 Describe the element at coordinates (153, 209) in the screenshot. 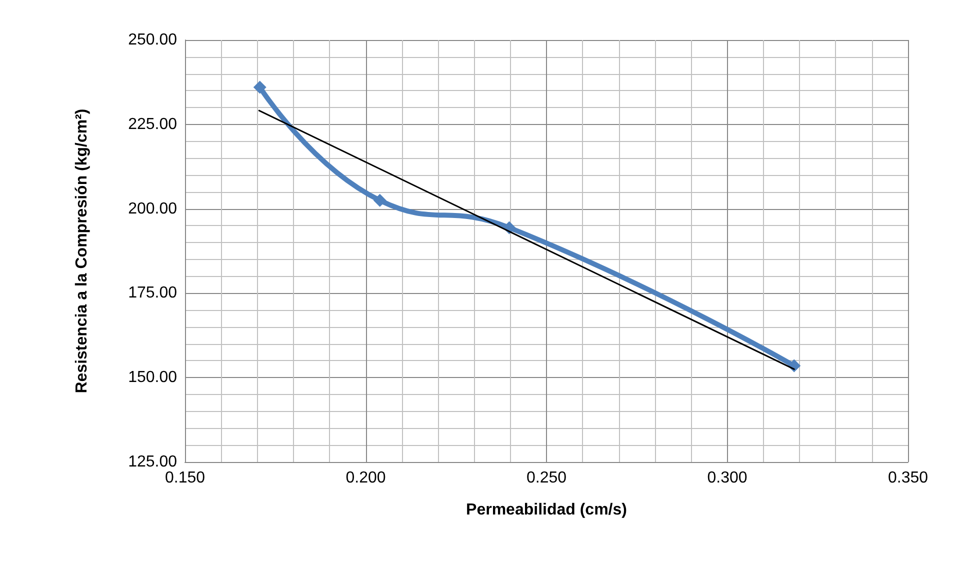

I see `y-tick-label: 200.00` at that location.